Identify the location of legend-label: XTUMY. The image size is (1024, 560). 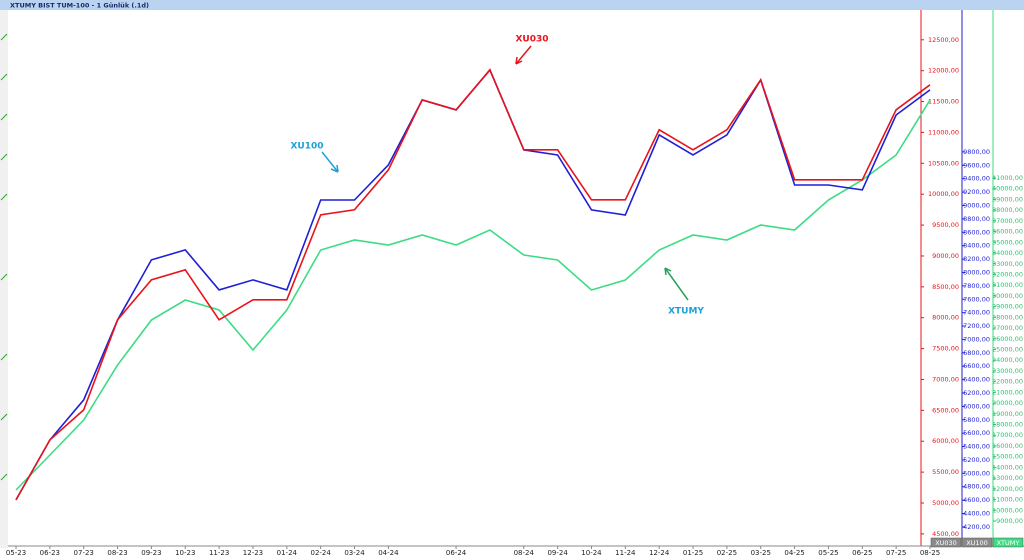
(1008, 543).